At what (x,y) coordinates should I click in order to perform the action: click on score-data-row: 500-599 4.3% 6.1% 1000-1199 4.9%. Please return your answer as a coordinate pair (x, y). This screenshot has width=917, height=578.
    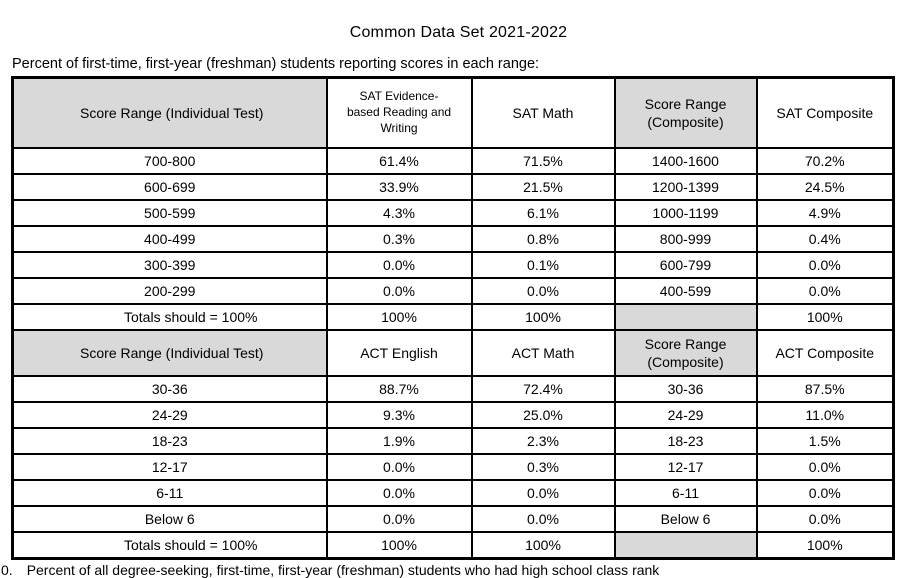
    Looking at the image, I should click on (453, 213).